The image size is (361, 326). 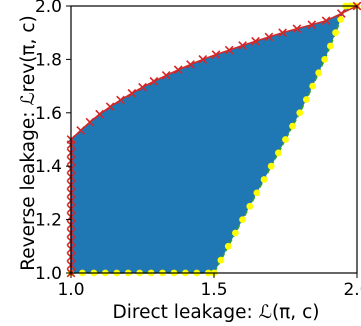 What do you see at coordinates (48, 167) in the screenshot?
I see `y-tick-label: 1.4` at bounding box center [48, 167].